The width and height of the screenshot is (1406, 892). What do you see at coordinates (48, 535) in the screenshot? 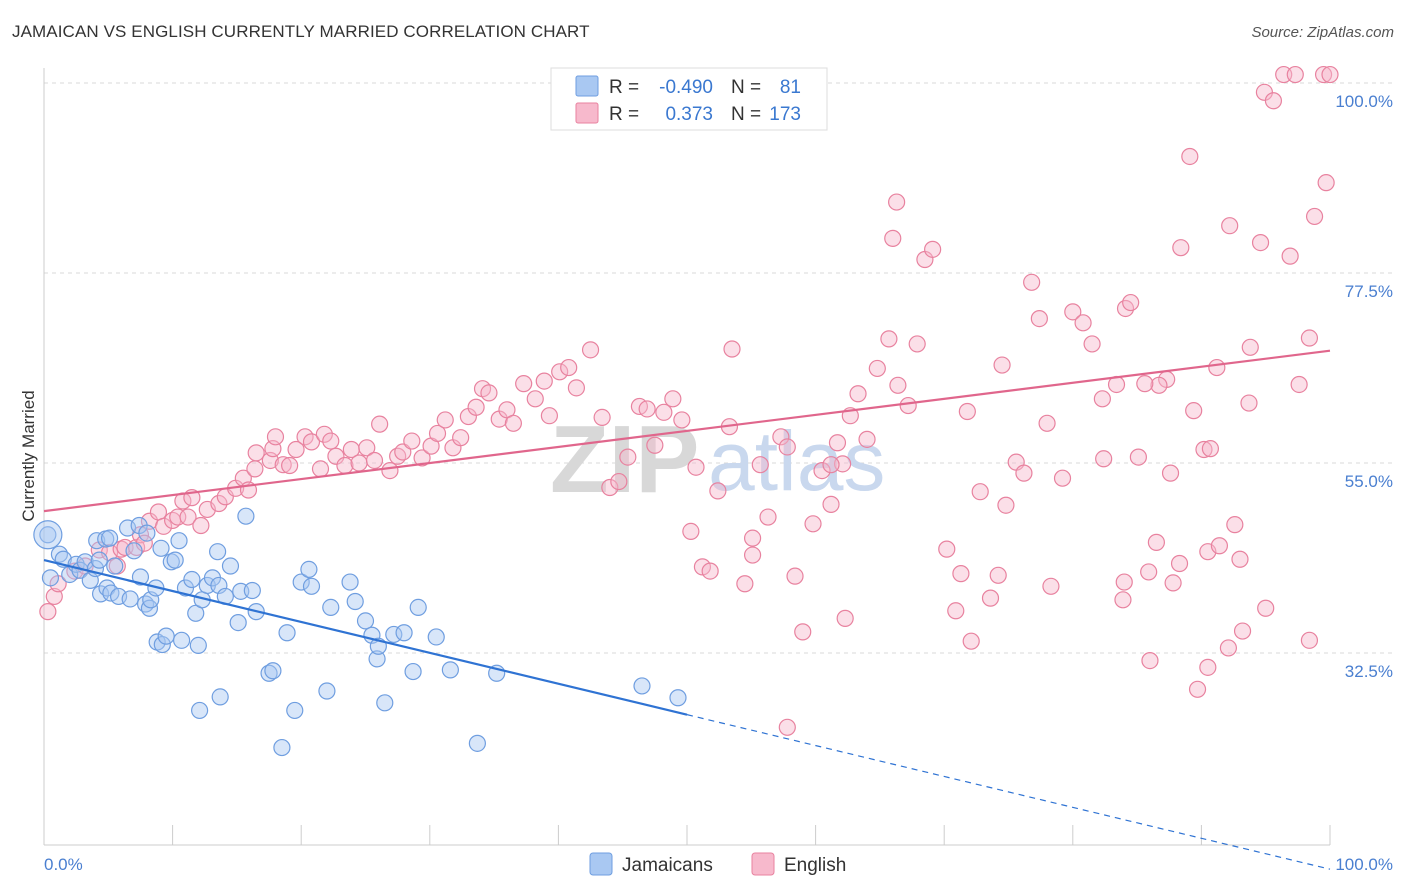
I see `jamaican-point-cluster` at bounding box center [48, 535].